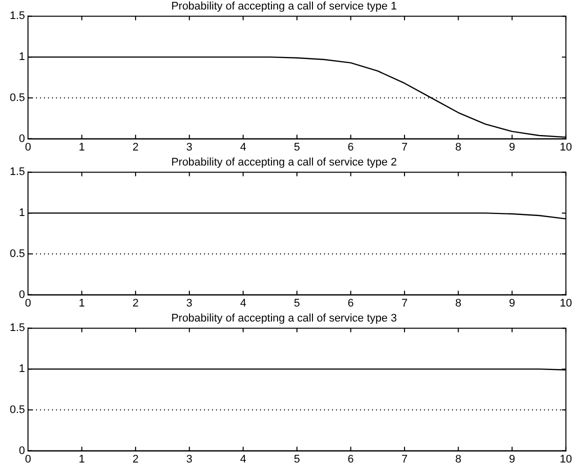 Image resolution: width=574 pixels, height=468 pixels. What do you see at coordinates (284, 318) in the screenshot?
I see `chart-title: Probability of accepting a call of service type 3` at bounding box center [284, 318].